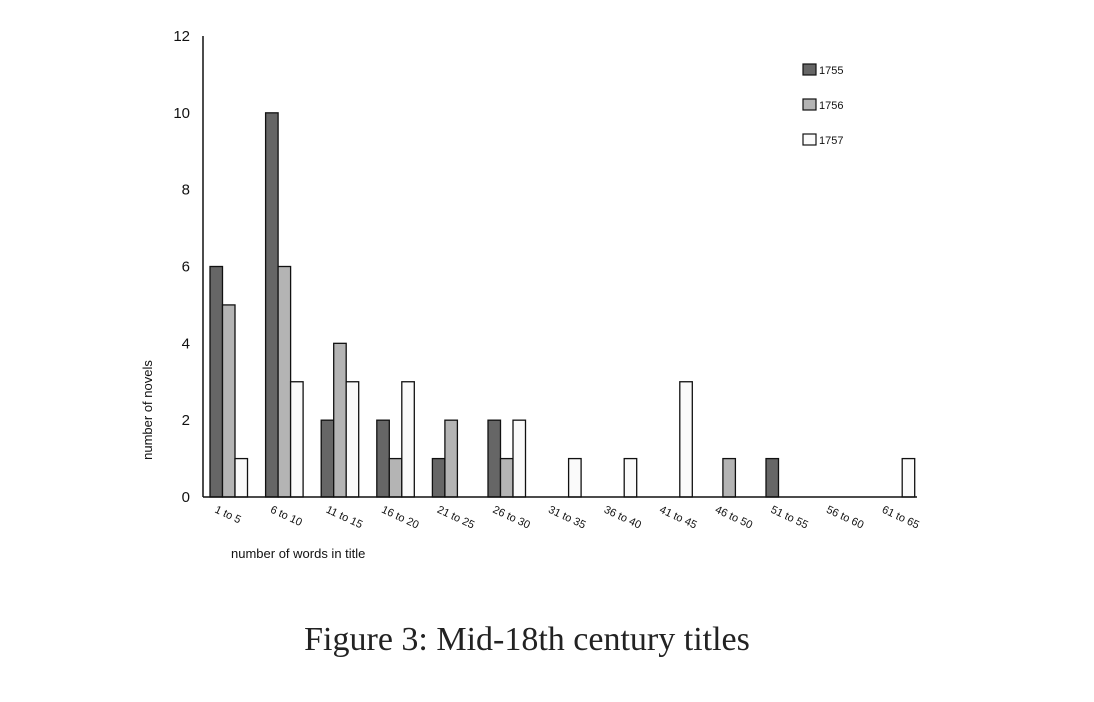 Image resolution: width=1094 pixels, height=702 pixels. What do you see at coordinates (622, 518) in the screenshot?
I see `x-tick-label: 36 to 40` at bounding box center [622, 518].